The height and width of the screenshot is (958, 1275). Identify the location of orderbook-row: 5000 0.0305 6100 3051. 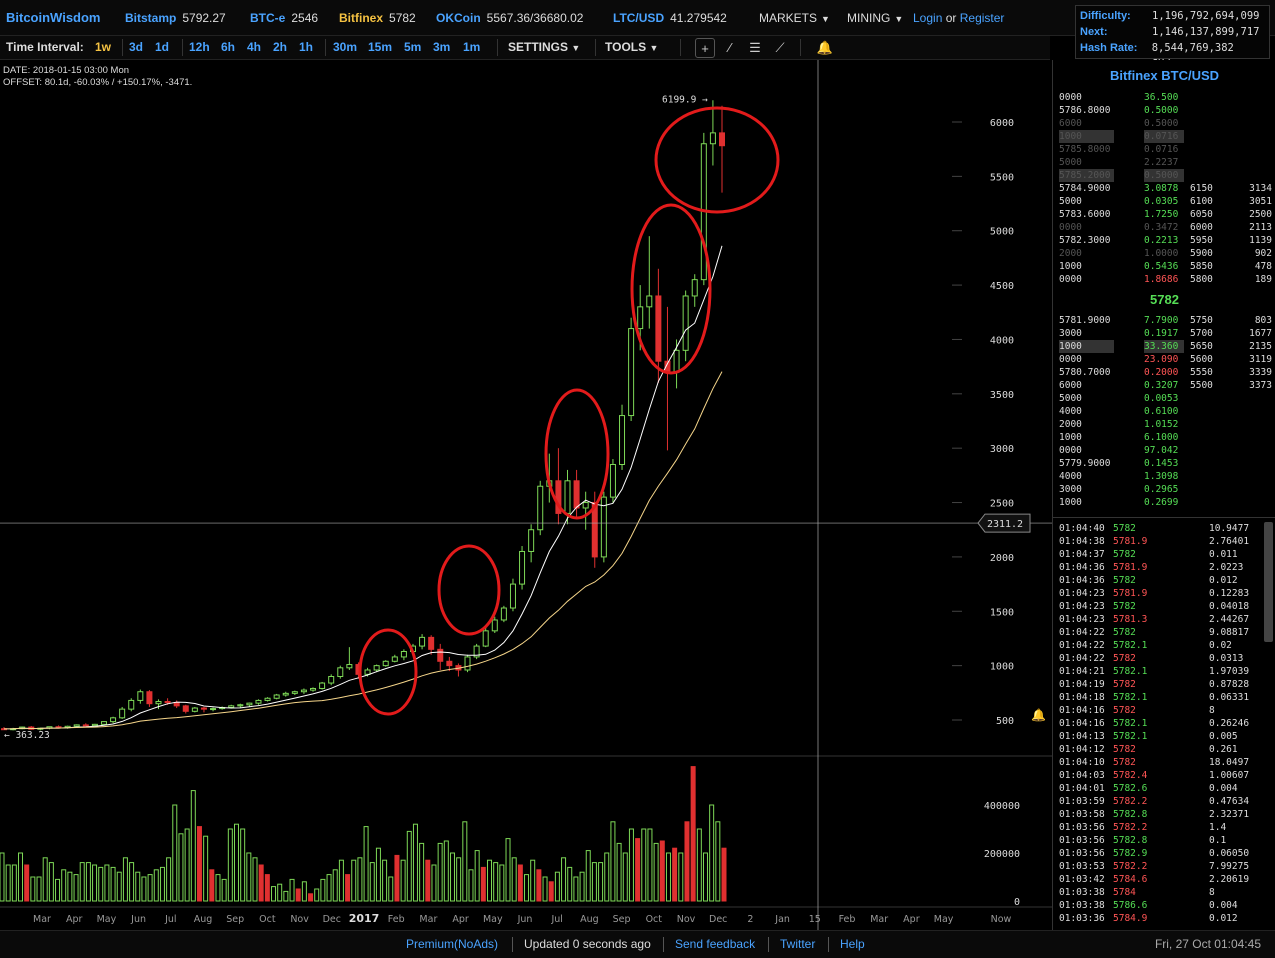
(1166, 201).